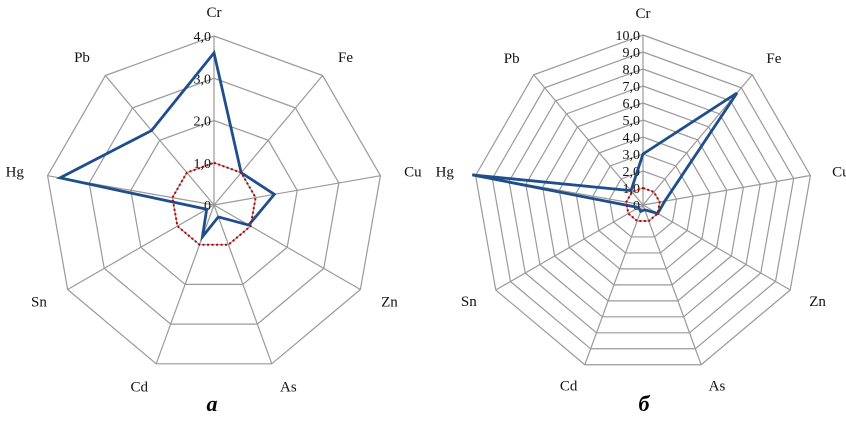 The height and width of the screenshot is (422, 846). Describe the element at coordinates (268, 140) in the screenshot. I see `spoke-fe` at that location.